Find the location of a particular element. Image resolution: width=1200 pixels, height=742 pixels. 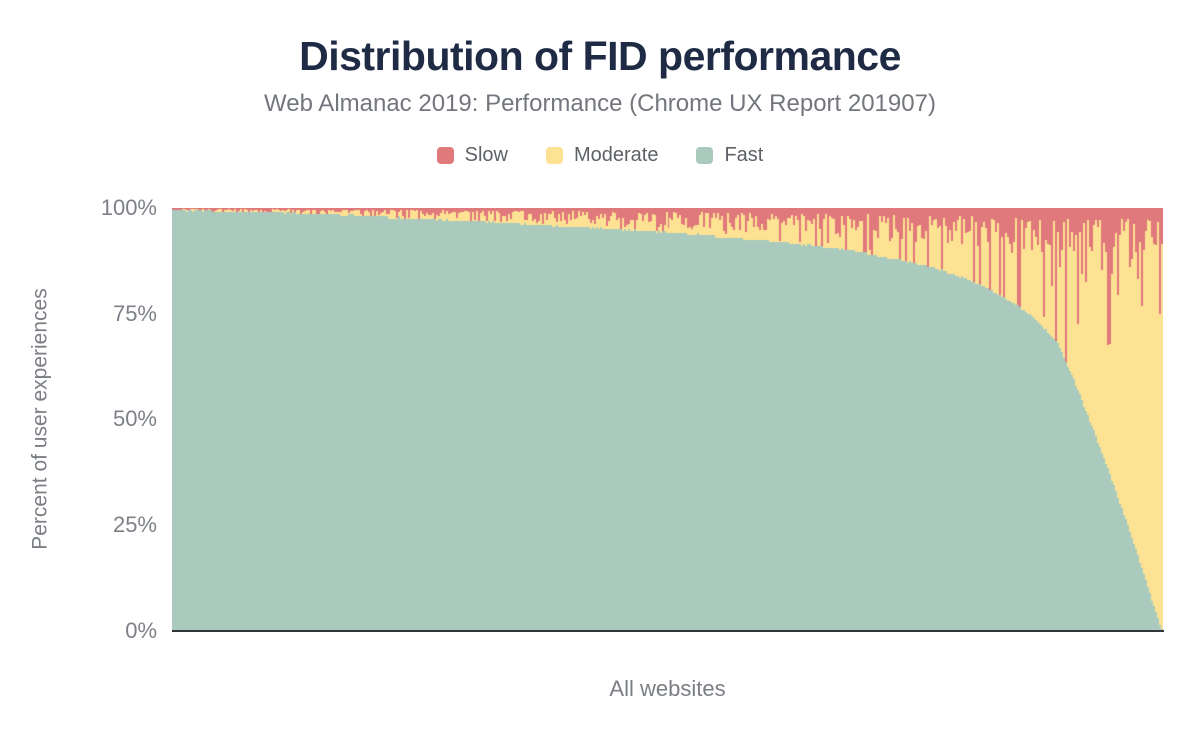

chart-title: Distribution of FID performance is located at coordinates (600, 56).